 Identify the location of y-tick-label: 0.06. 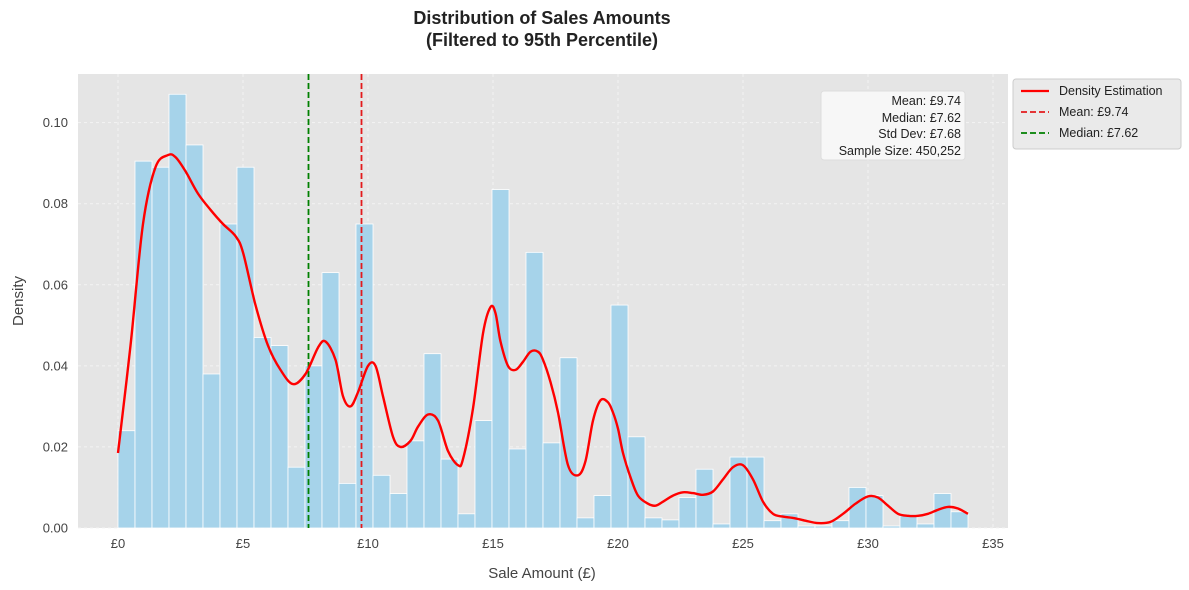
(55, 284).